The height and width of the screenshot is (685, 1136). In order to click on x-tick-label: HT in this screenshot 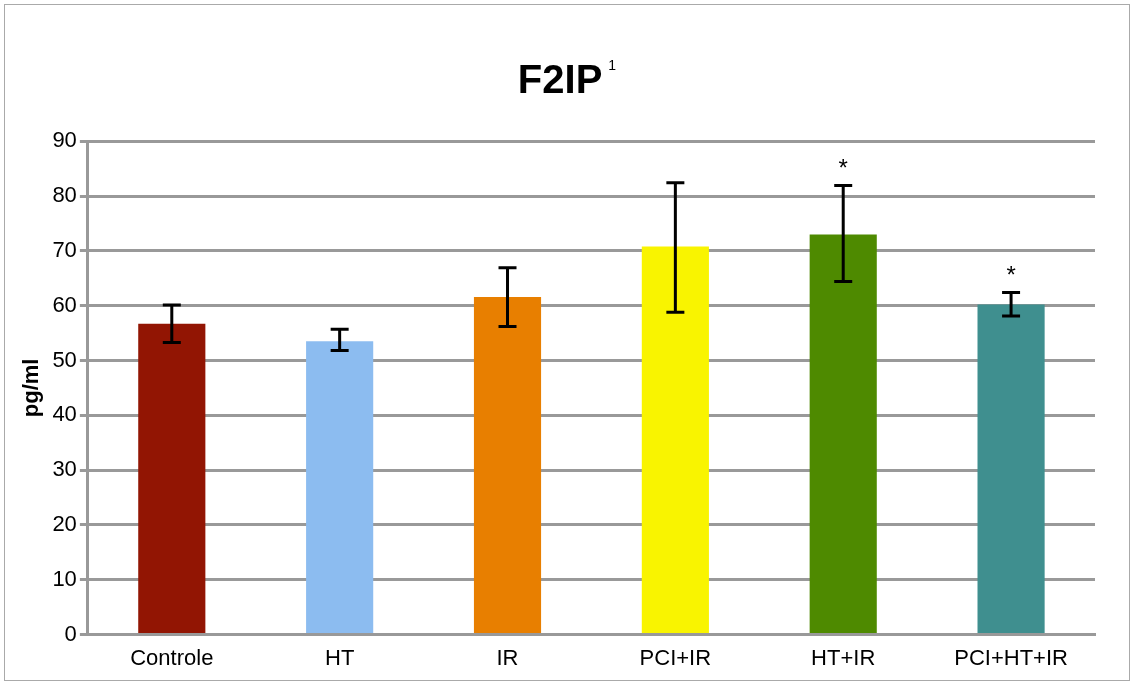, I will do `click(339, 657)`.